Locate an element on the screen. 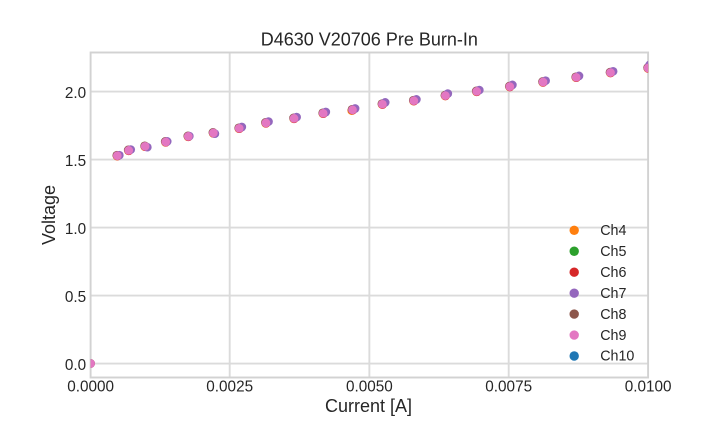 The image size is (720, 432). svg-text: Ch8 is located at coordinates (613, 315).